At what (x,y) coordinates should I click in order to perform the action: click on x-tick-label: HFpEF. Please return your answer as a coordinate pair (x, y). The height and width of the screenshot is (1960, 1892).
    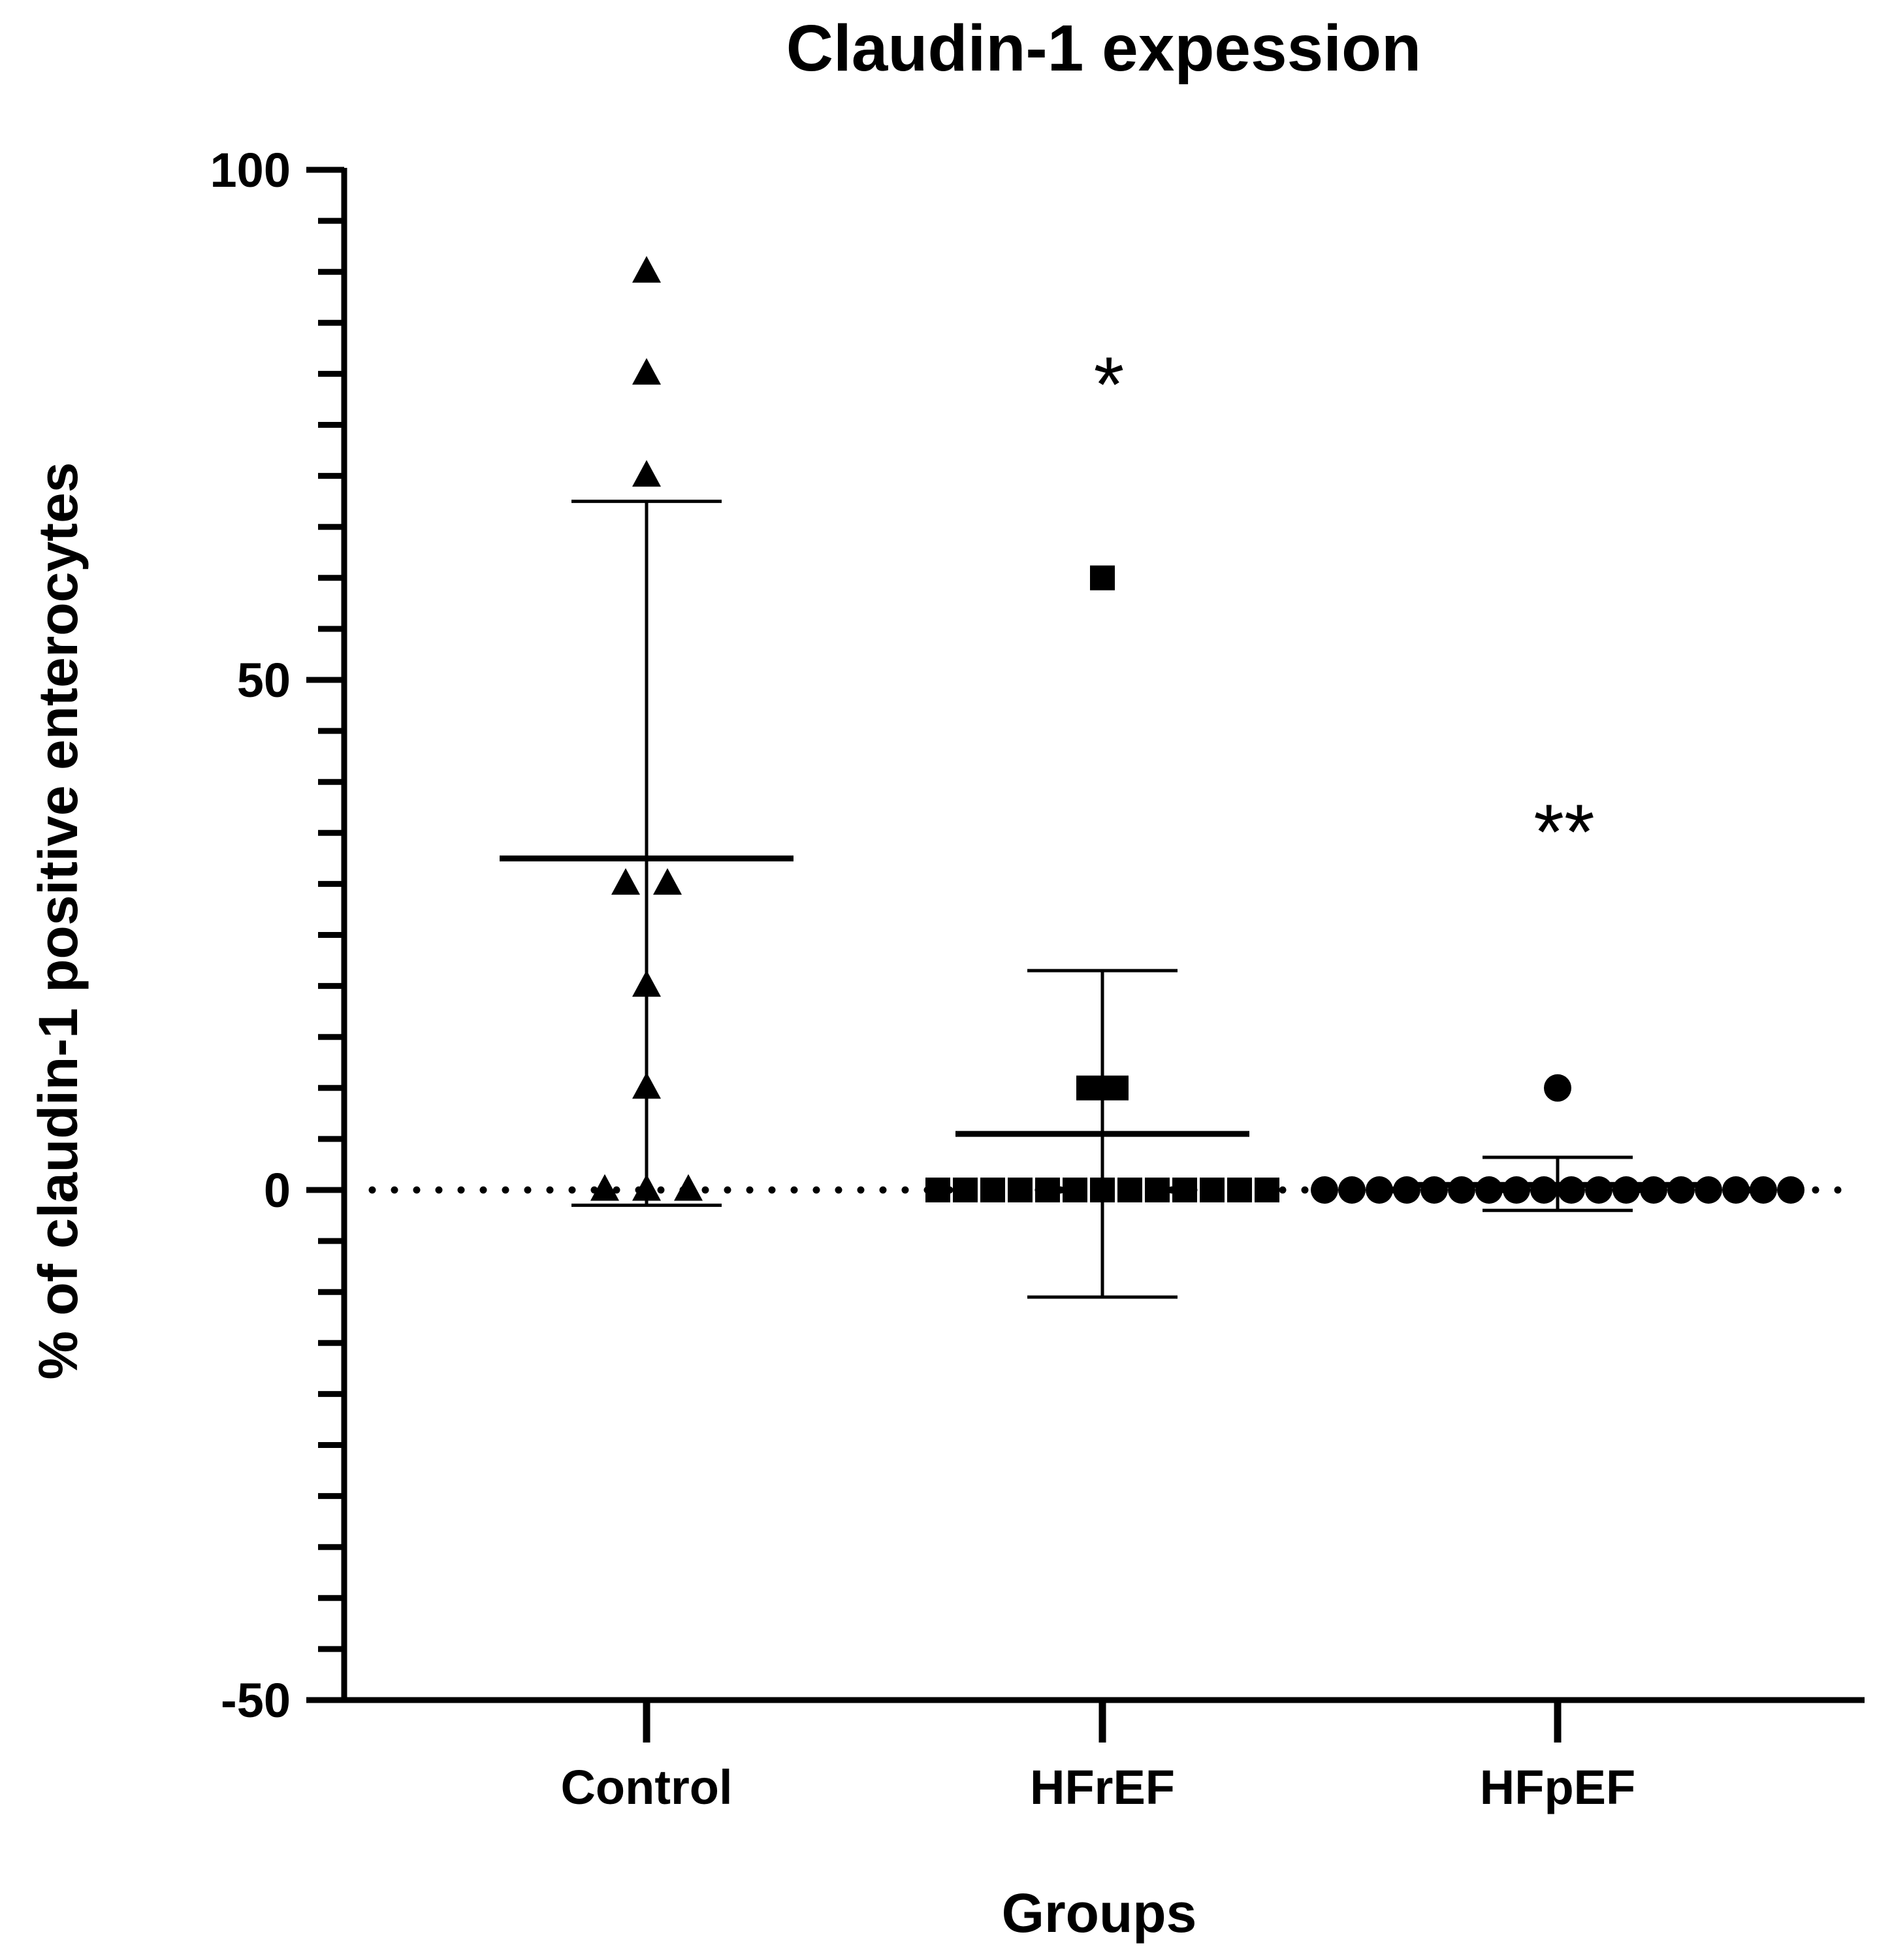
    Looking at the image, I should click on (1557, 1787).